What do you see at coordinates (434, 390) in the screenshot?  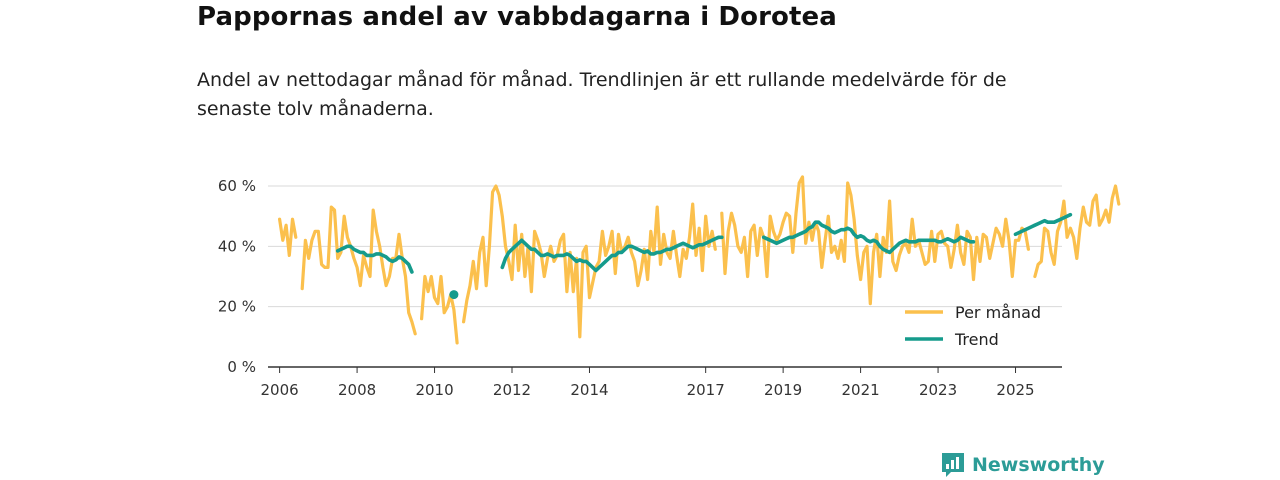 I see `x-tick-label: 2010` at bounding box center [434, 390].